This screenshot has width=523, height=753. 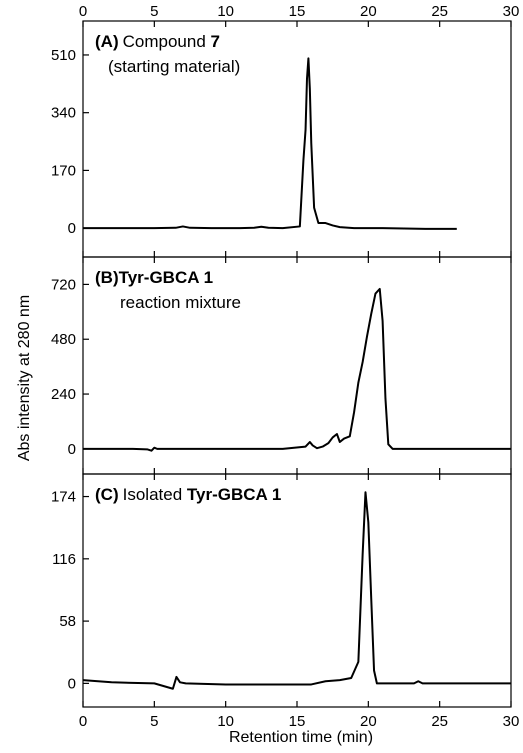 I want to click on y-tick-label: 116, so click(x=64, y=559).